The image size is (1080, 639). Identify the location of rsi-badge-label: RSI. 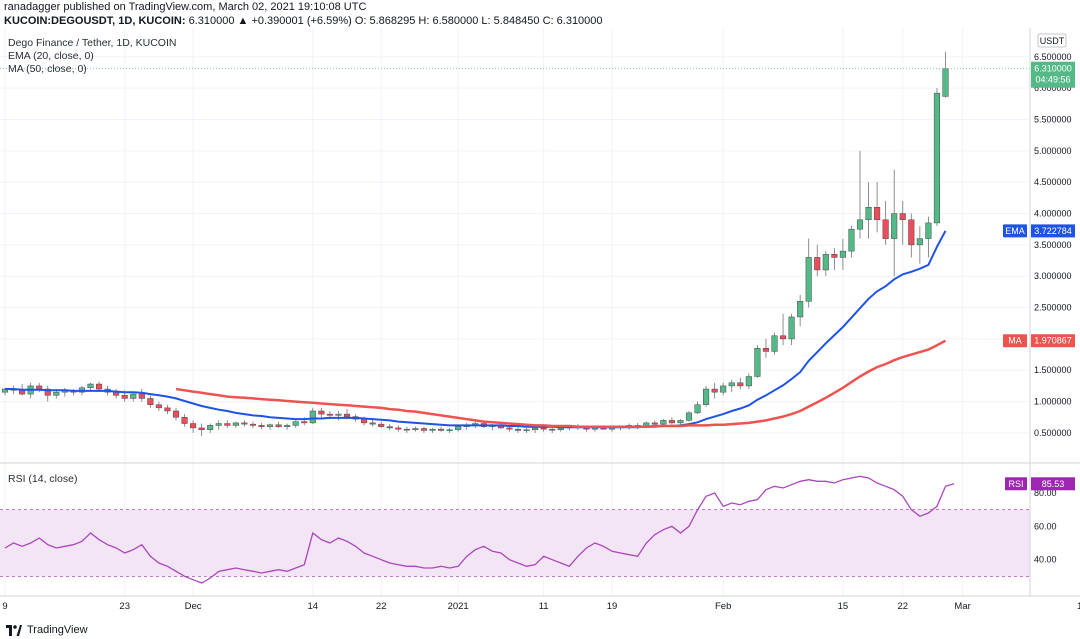
(1015, 484).